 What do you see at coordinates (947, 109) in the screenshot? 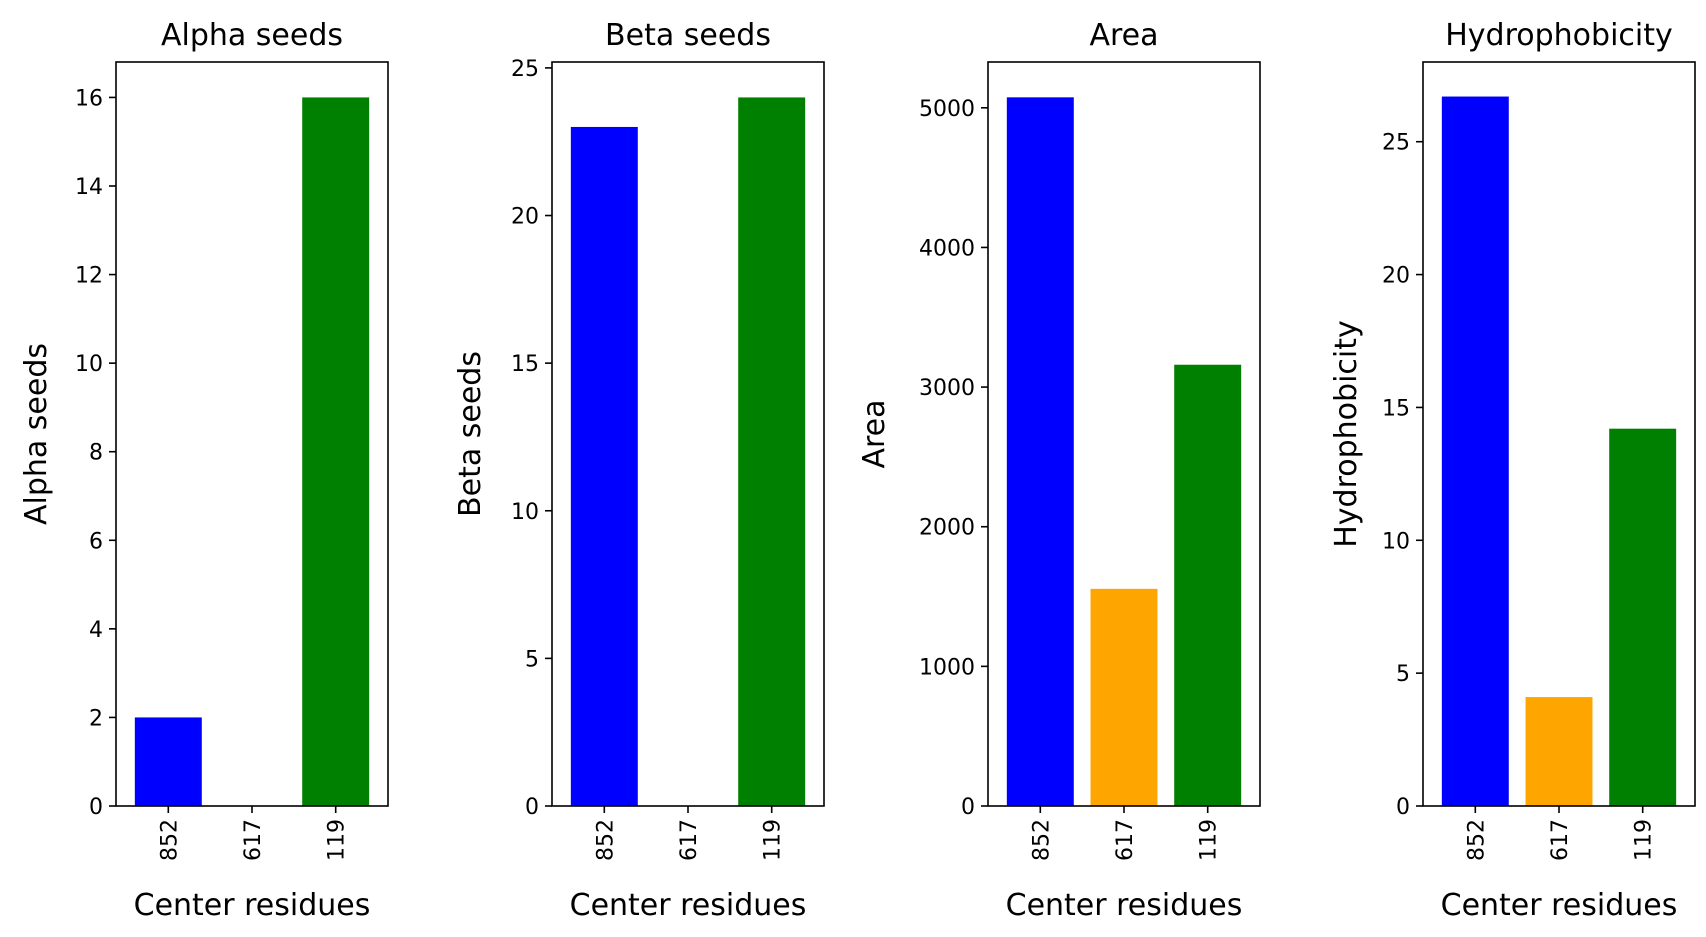
I see `y-tick-label: 5000` at bounding box center [947, 109].